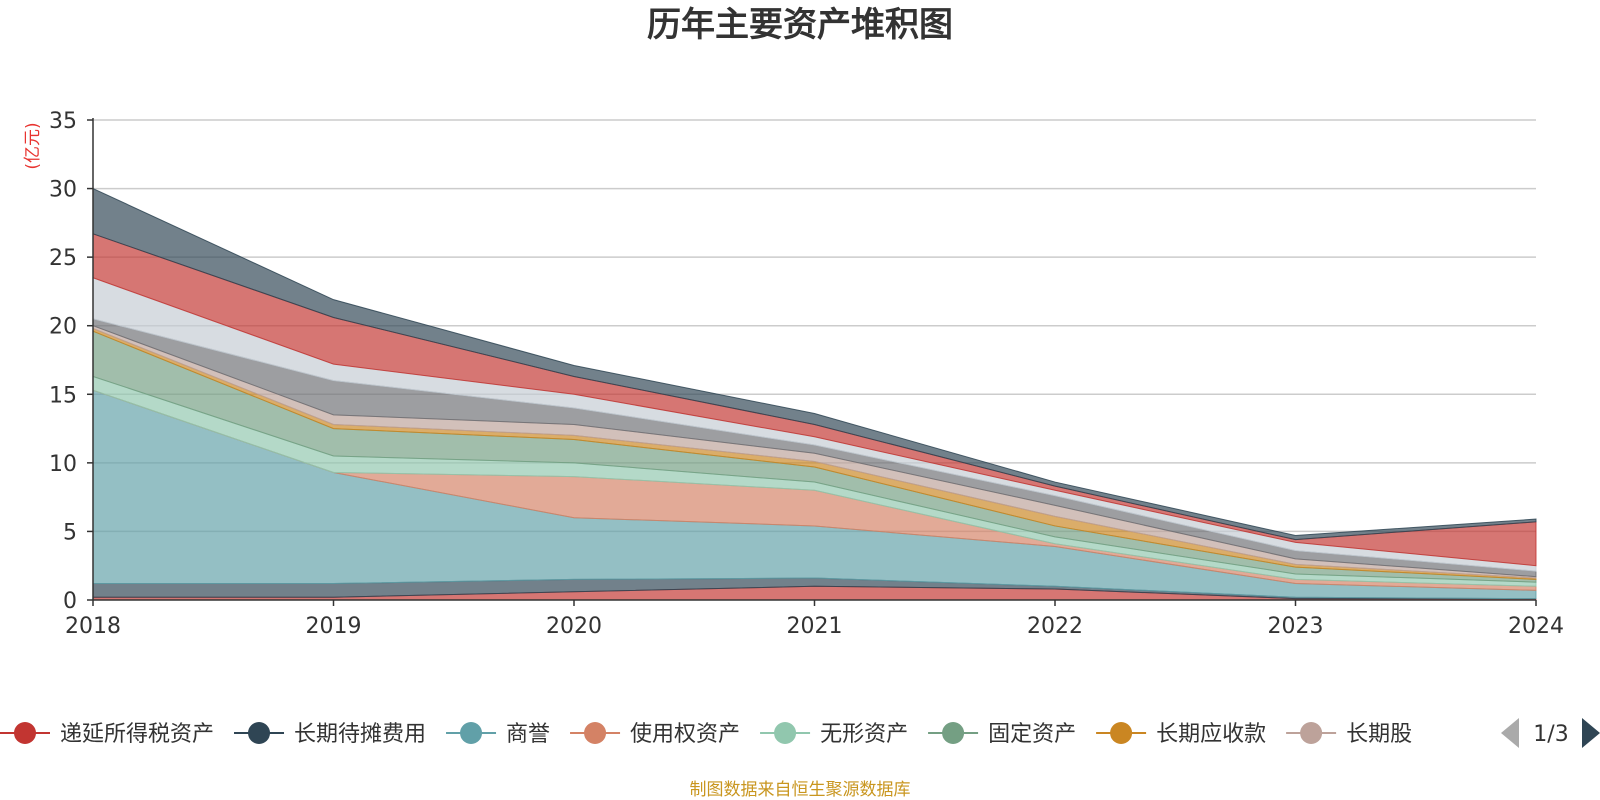  I want to click on y-axis-unit-label: (亿元), so click(33, 145).